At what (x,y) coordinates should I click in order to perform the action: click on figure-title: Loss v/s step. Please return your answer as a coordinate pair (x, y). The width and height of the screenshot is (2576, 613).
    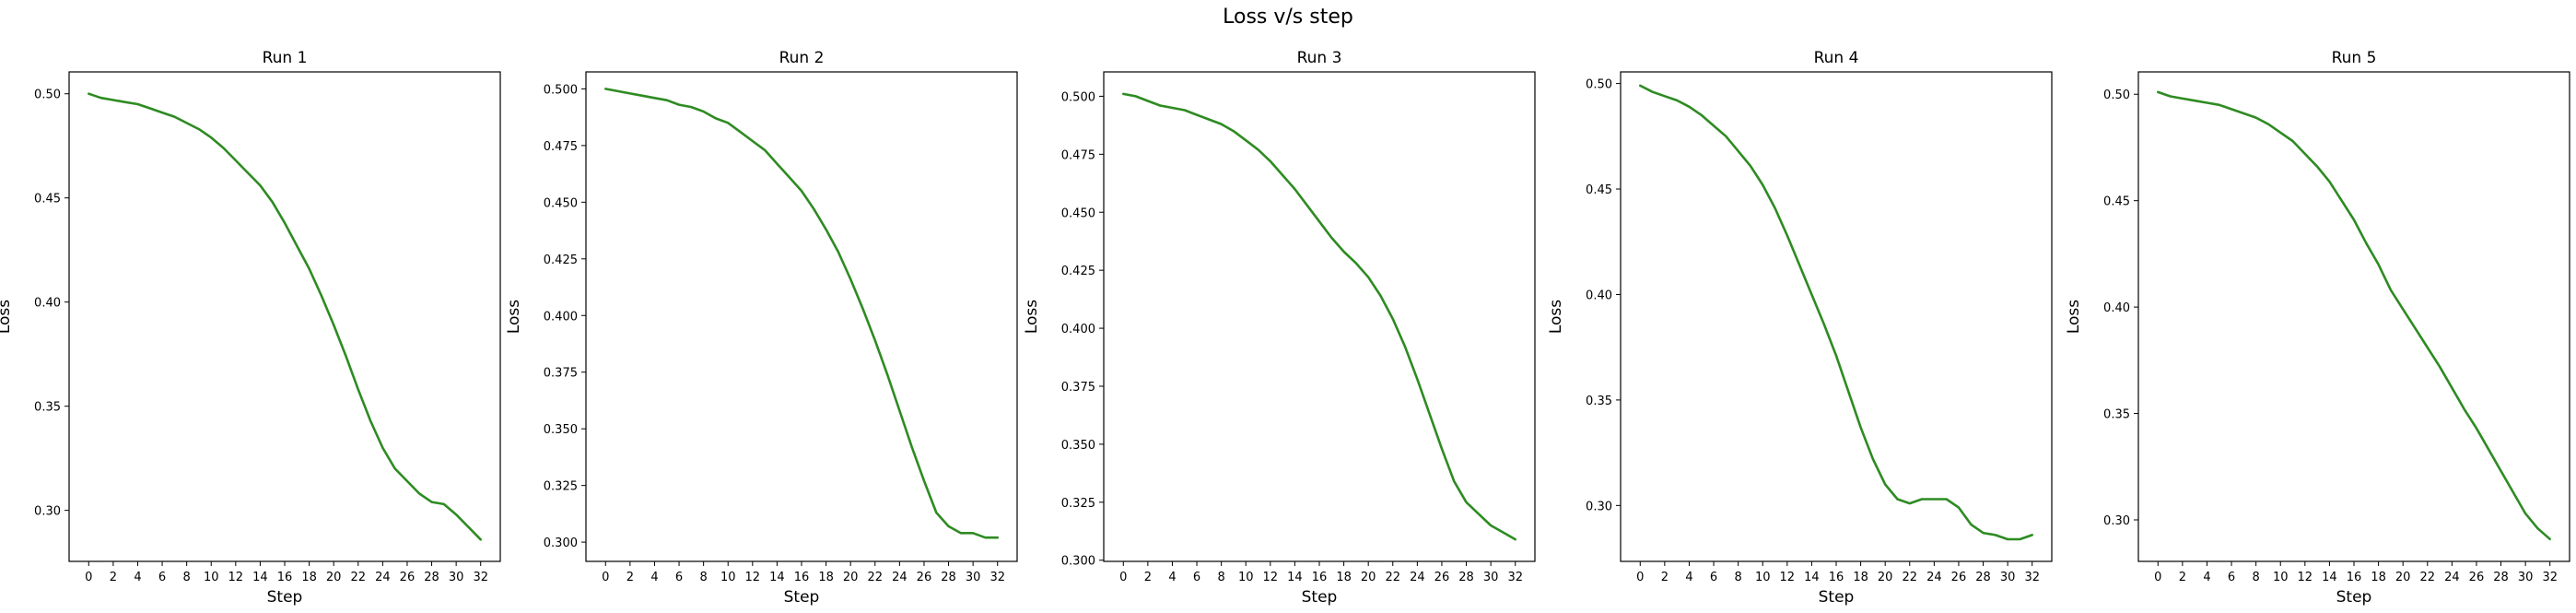
    Looking at the image, I should click on (1288, 17).